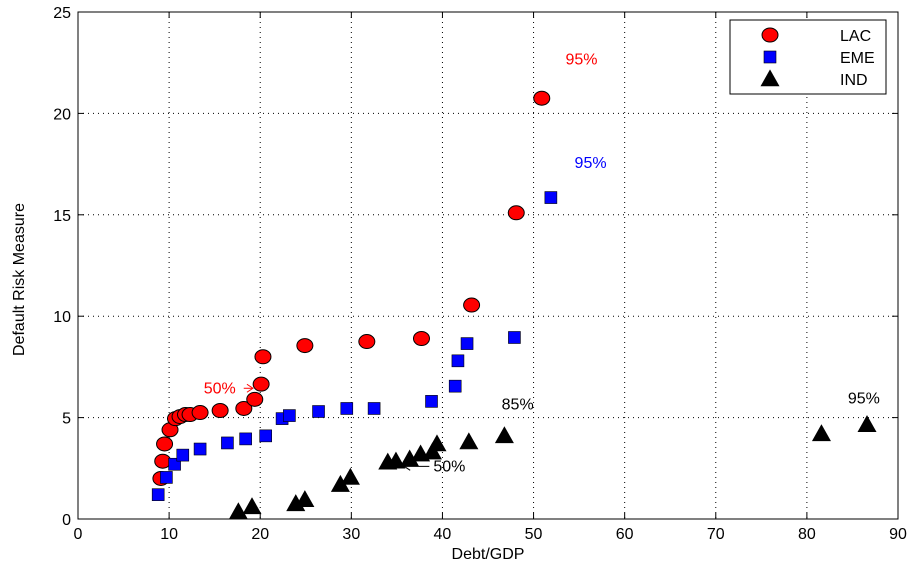  Describe the element at coordinates (518, 404) in the screenshot. I see `annotation-label: 85%` at that location.